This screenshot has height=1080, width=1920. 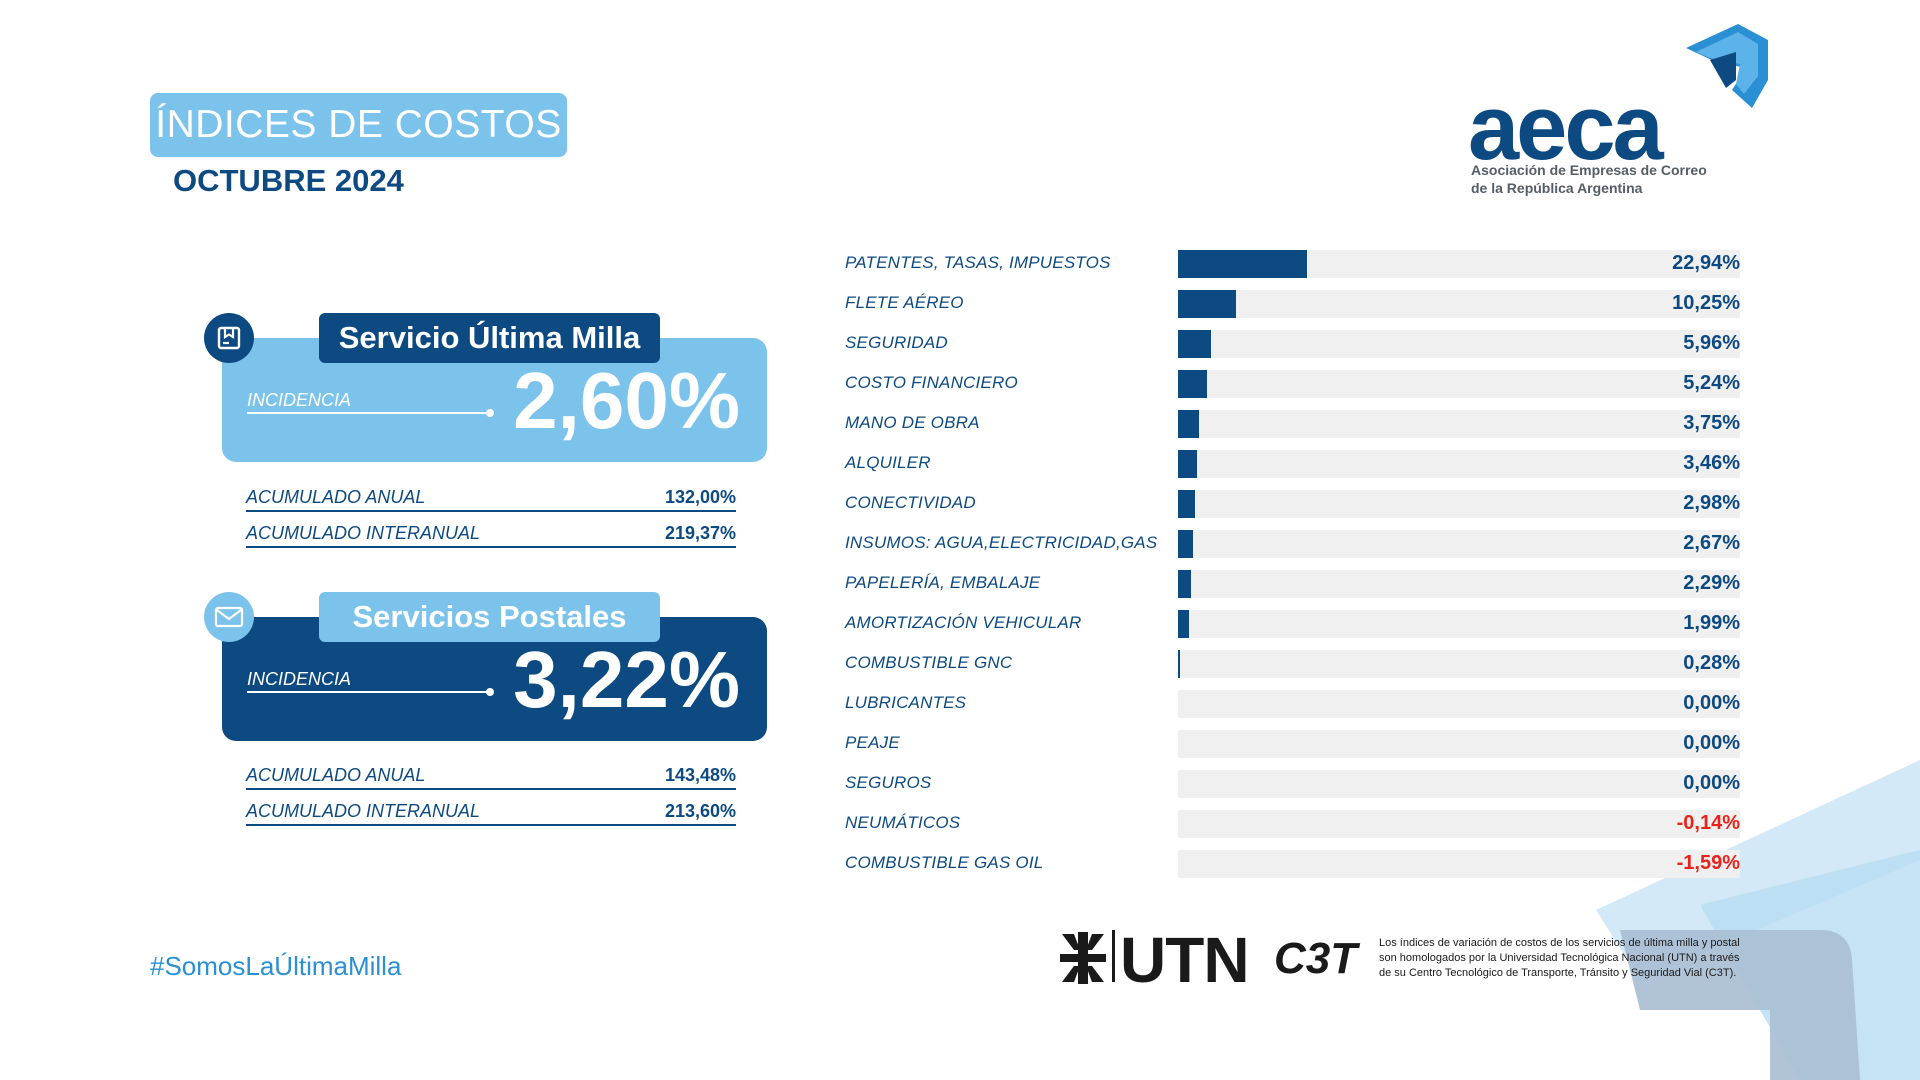 I want to click on bar-label: COMBUSTIBLE GNC, so click(x=929, y=662).